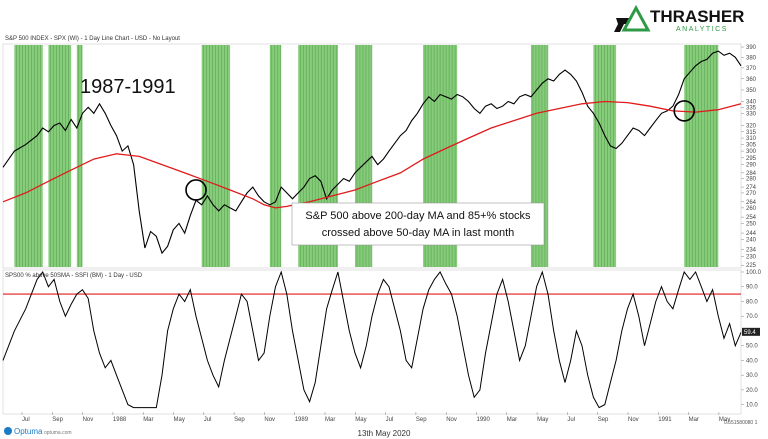 Image resolution: width=768 pixels, height=439 pixels. Describe the element at coordinates (751, 146) in the screenshot. I see `y-tick-label: 305` at that location.